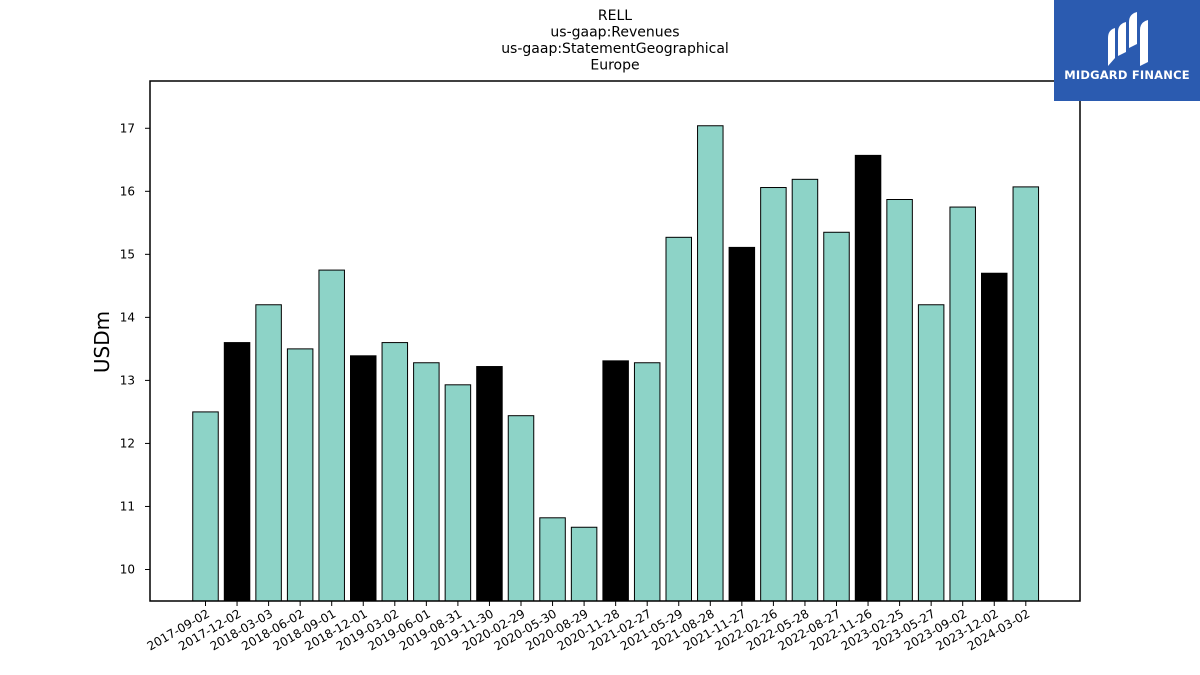  I want to click on y-axis-ticks: 10 11 12 13 14 15 16 17, so click(135, 348).